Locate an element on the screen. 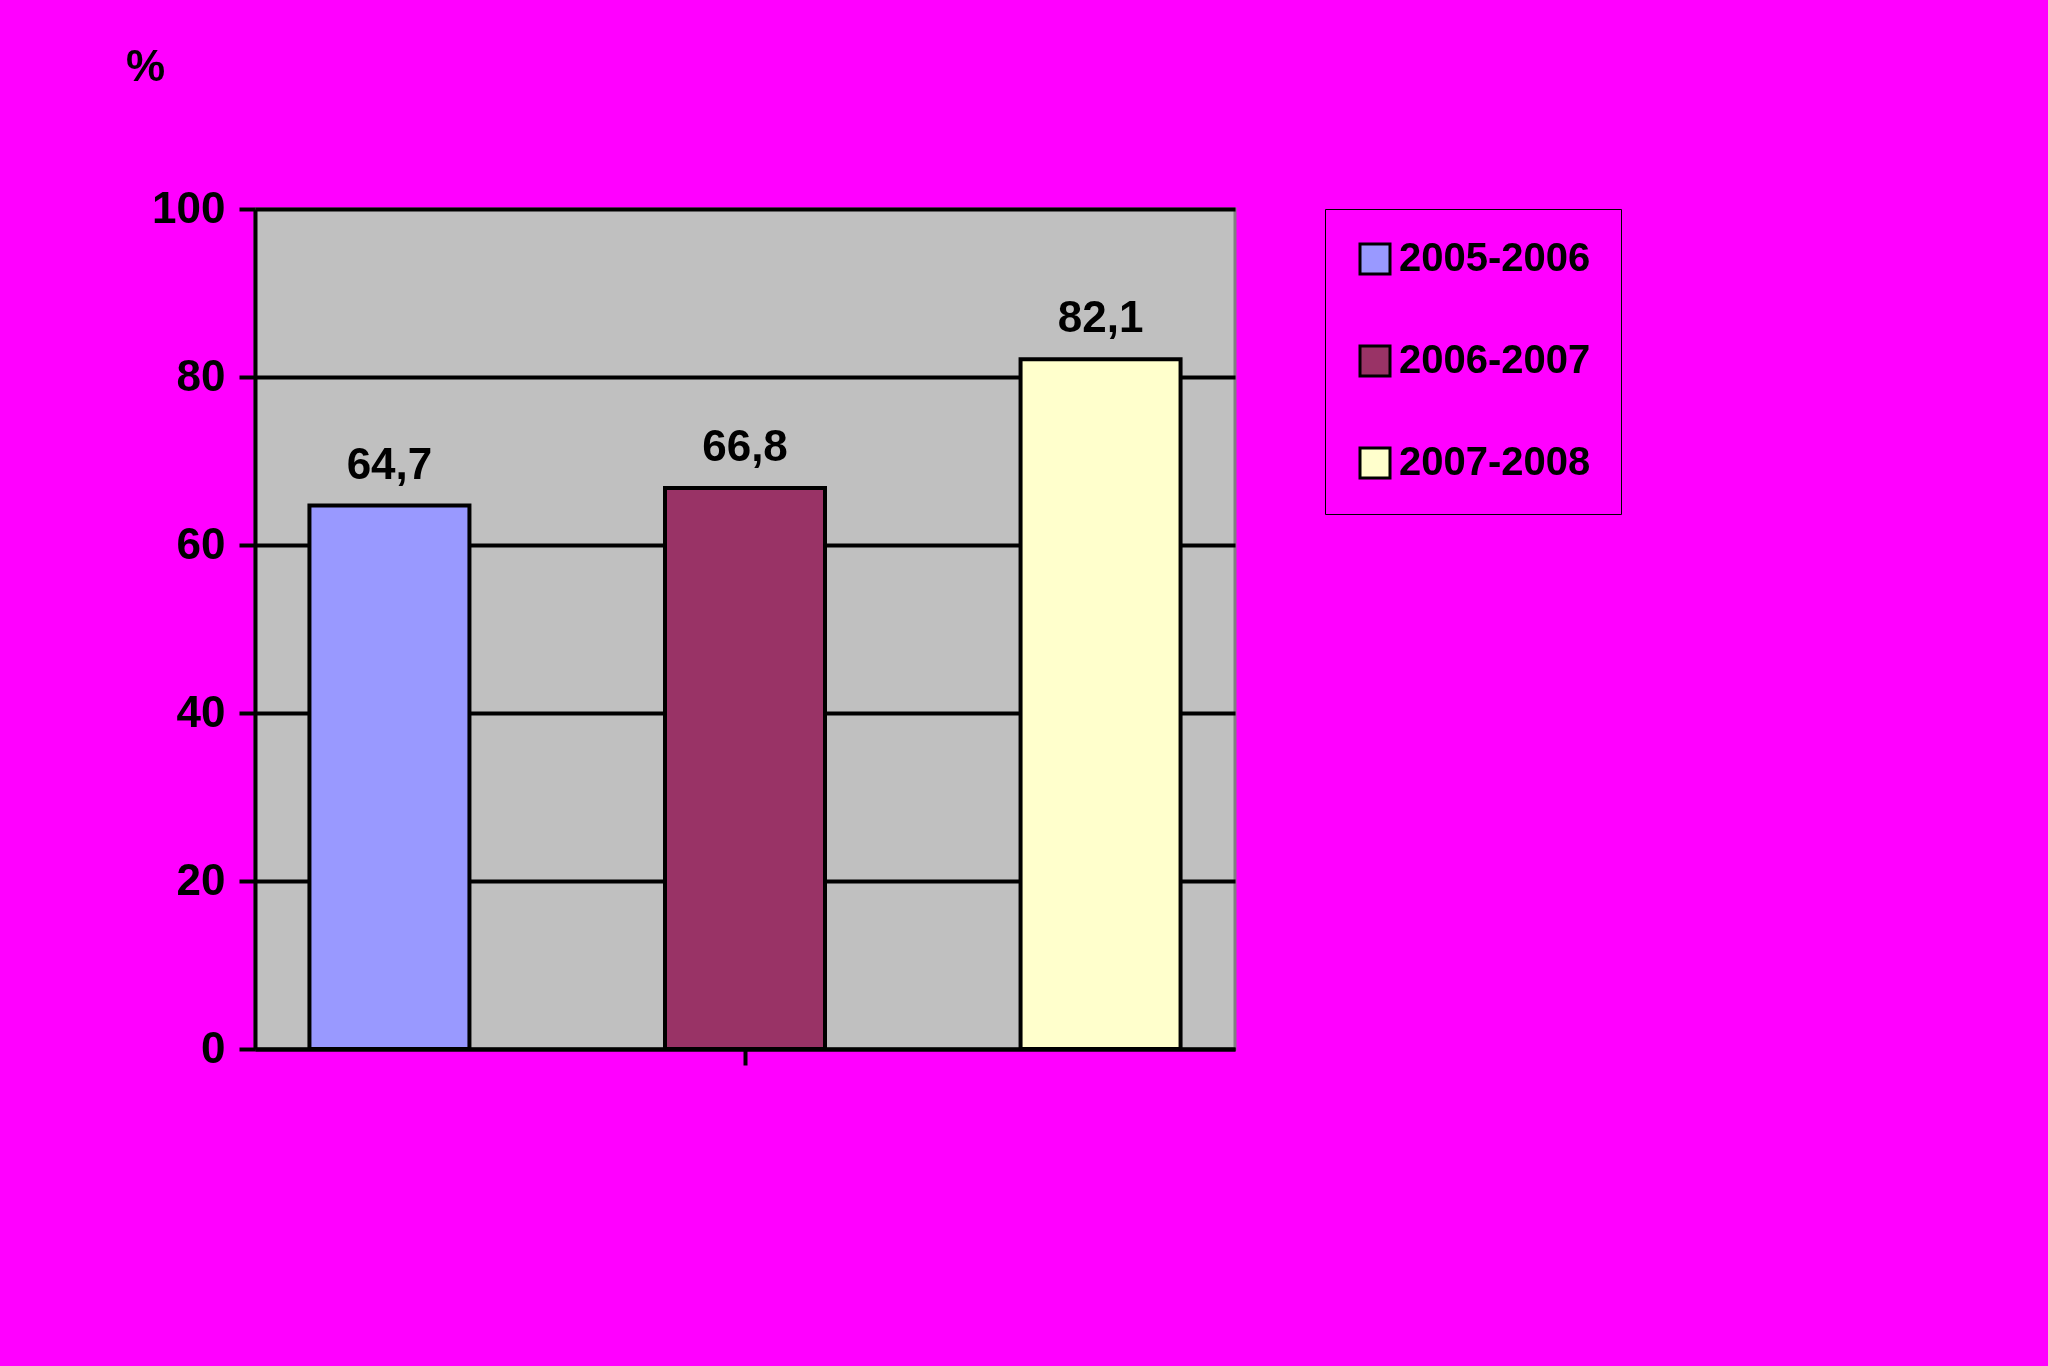 The height and width of the screenshot is (1366, 2048). data-label: 82,1 is located at coordinates (1100, 317).